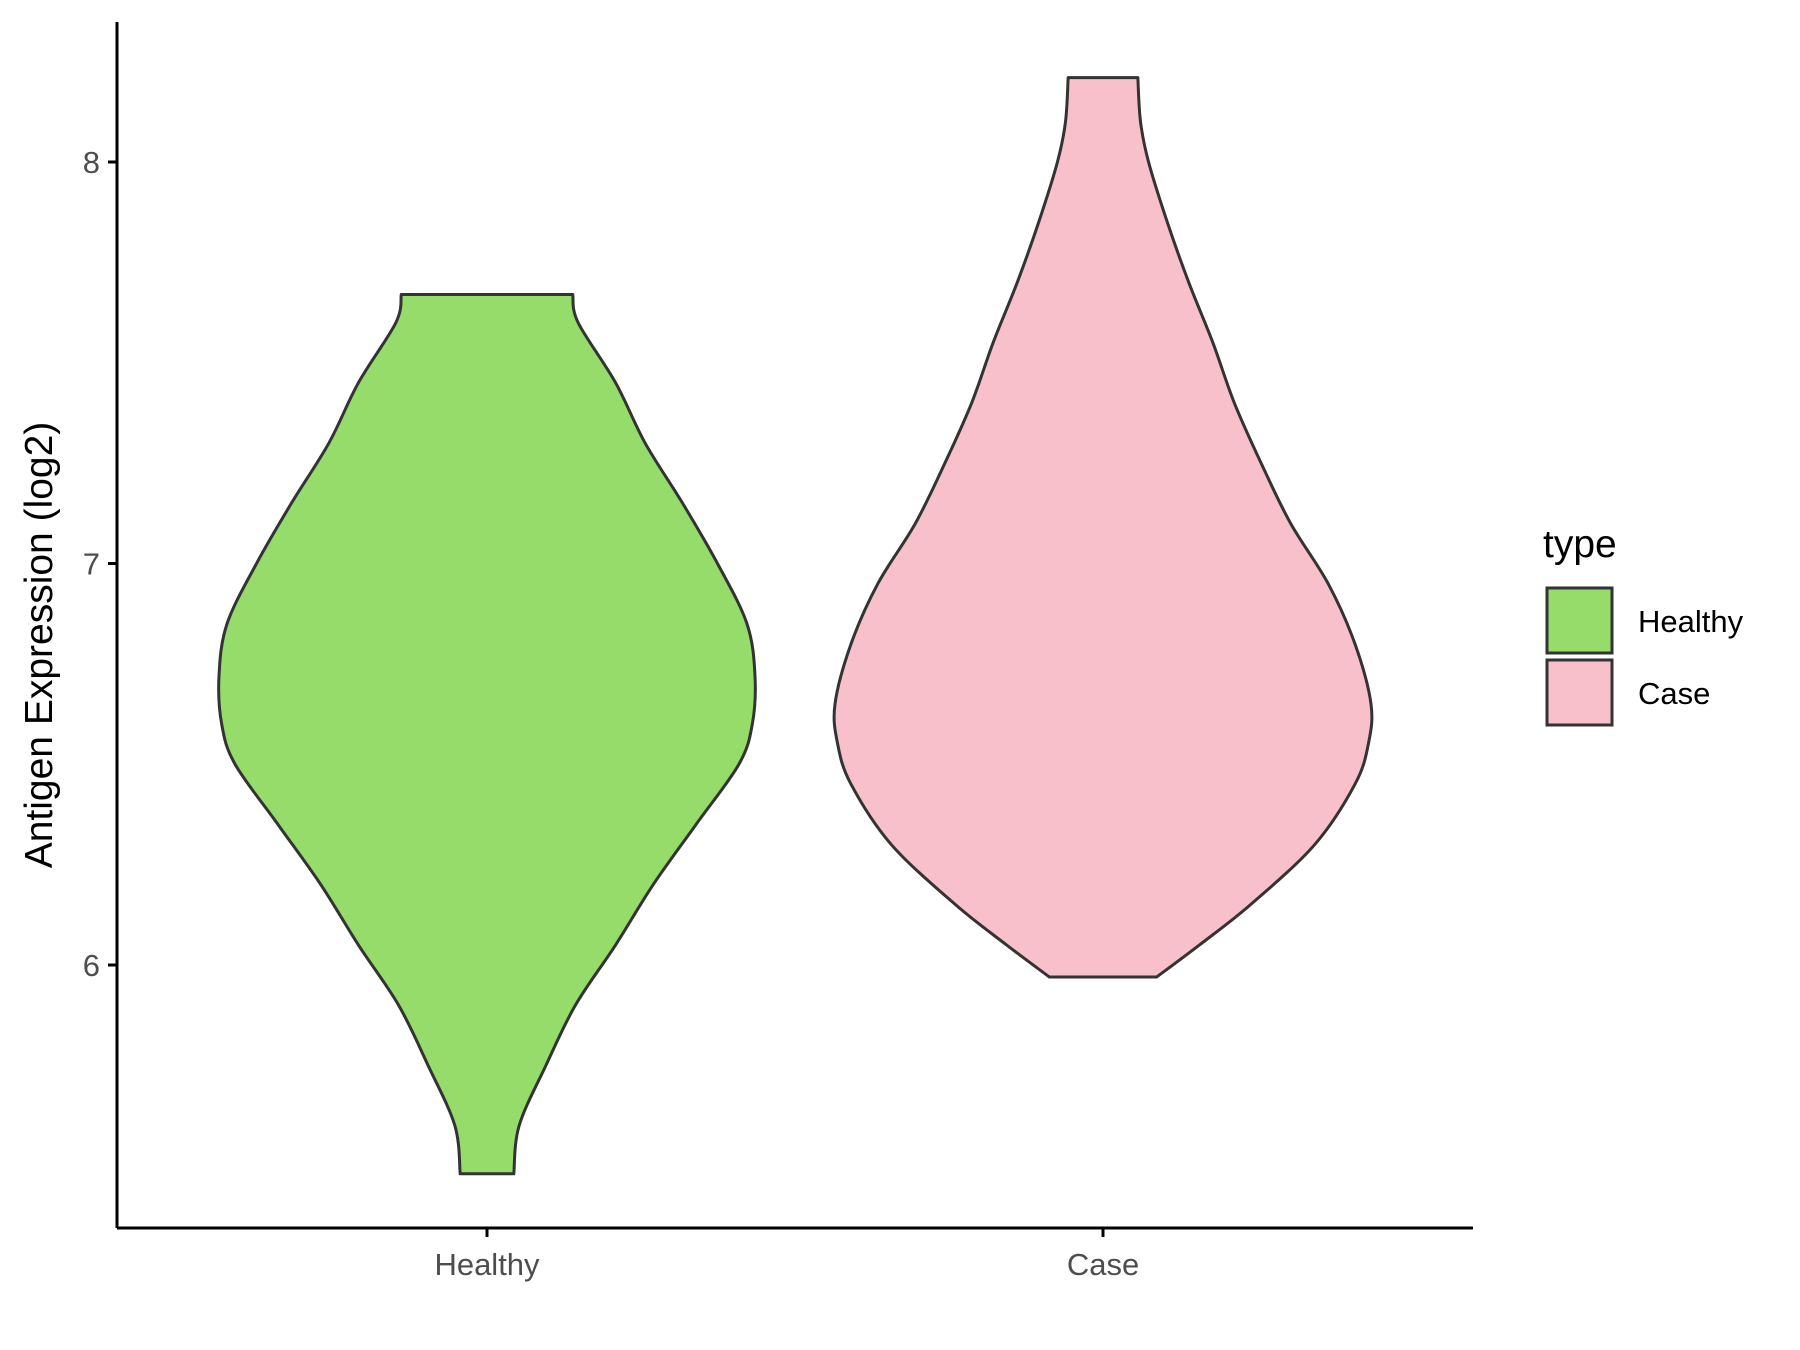 This screenshot has width=1800, height=1350. Describe the element at coordinates (91, 564) in the screenshot. I see `y-tick-label: 7` at that location.